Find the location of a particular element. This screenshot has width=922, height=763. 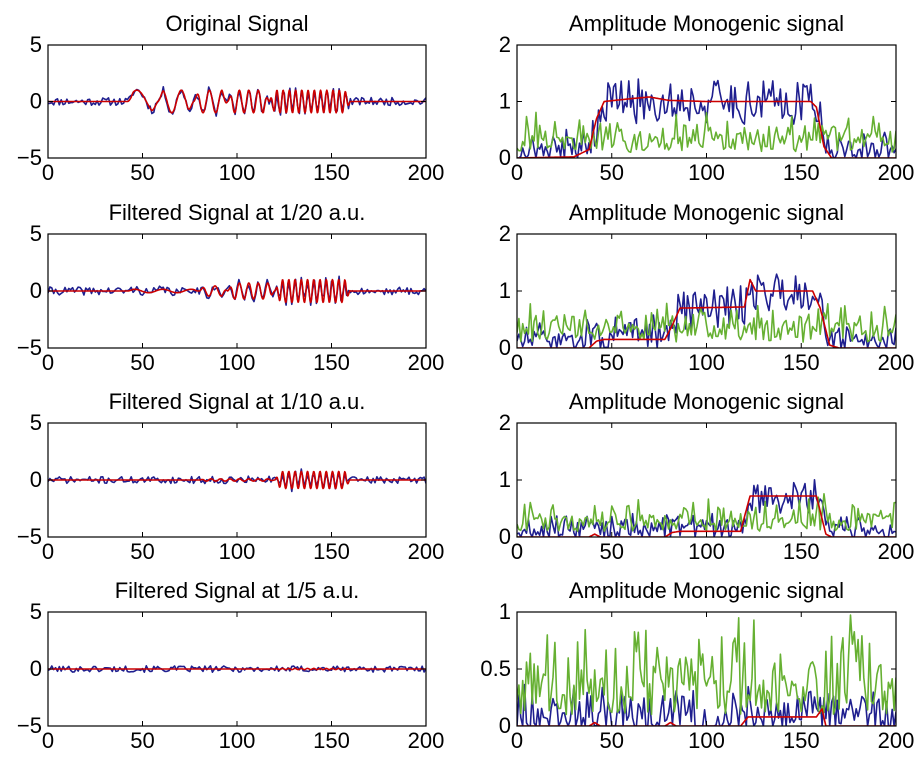

subplot-title: Original Signal is located at coordinates (236, 23).